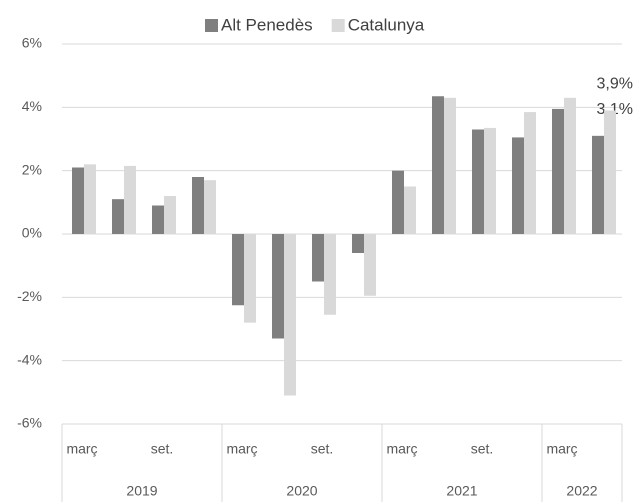 The image size is (635, 502). Describe the element at coordinates (141, 491) in the screenshot. I see `group-label: 2019` at that location.